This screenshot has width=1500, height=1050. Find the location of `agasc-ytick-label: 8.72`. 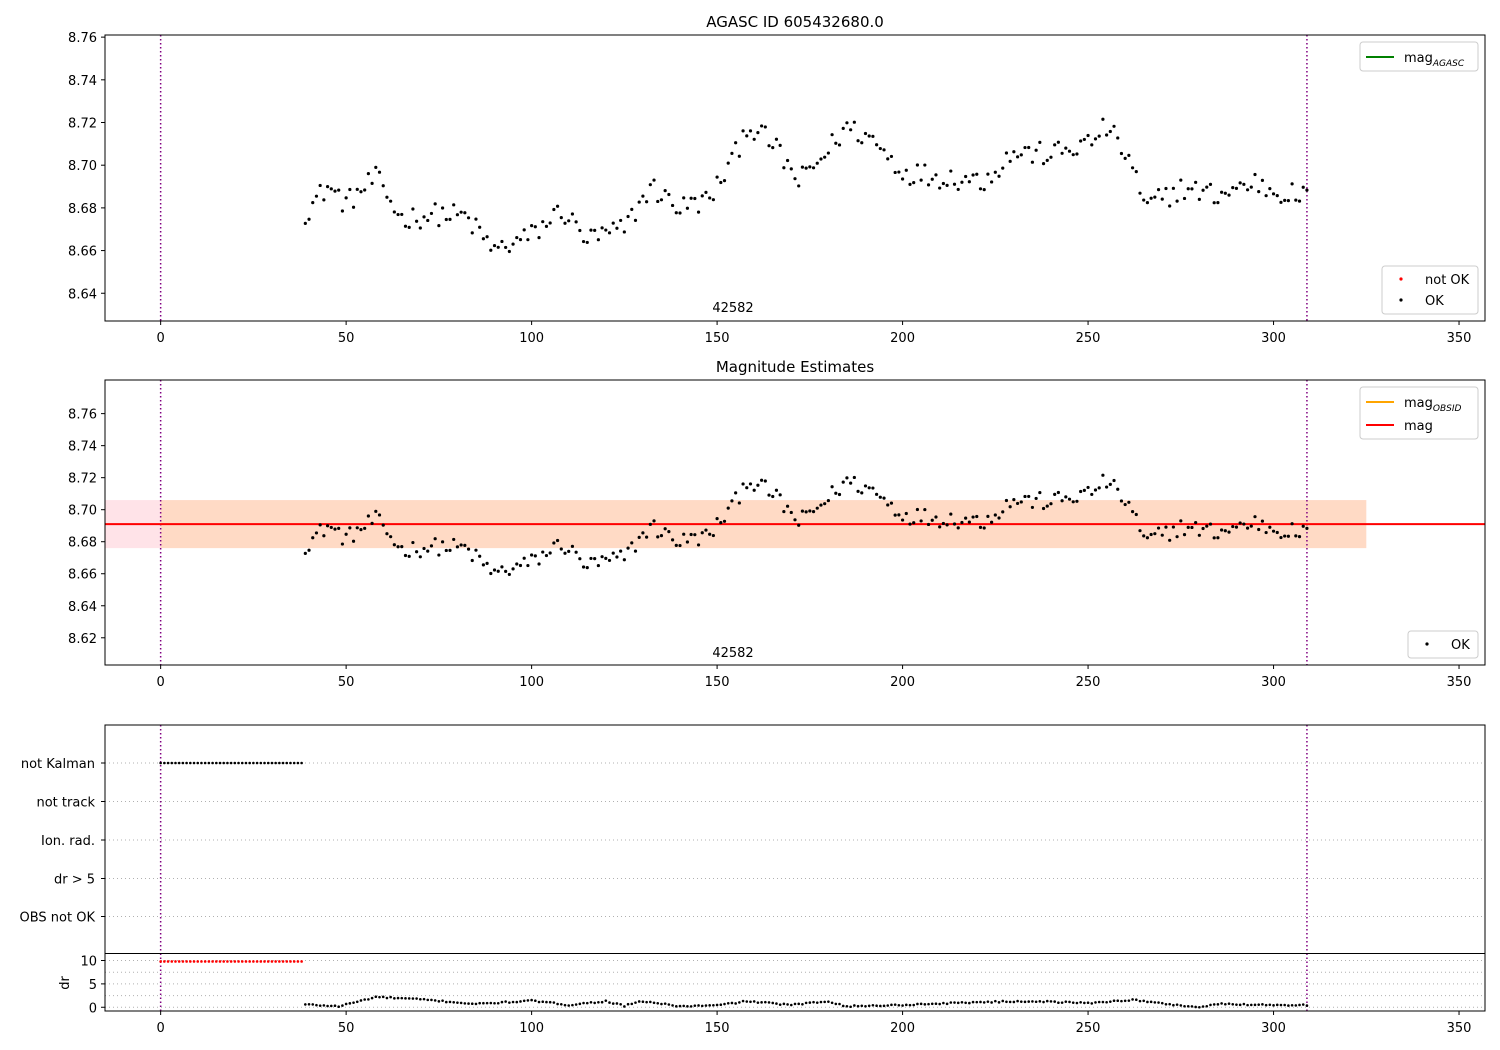

agasc-ytick-label: 8.72 is located at coordinates (82, 124).